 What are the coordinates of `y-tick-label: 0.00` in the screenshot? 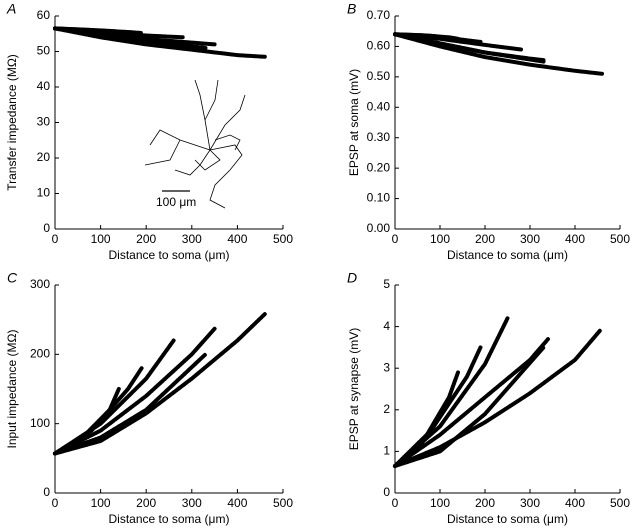 It's located at (379, 228).